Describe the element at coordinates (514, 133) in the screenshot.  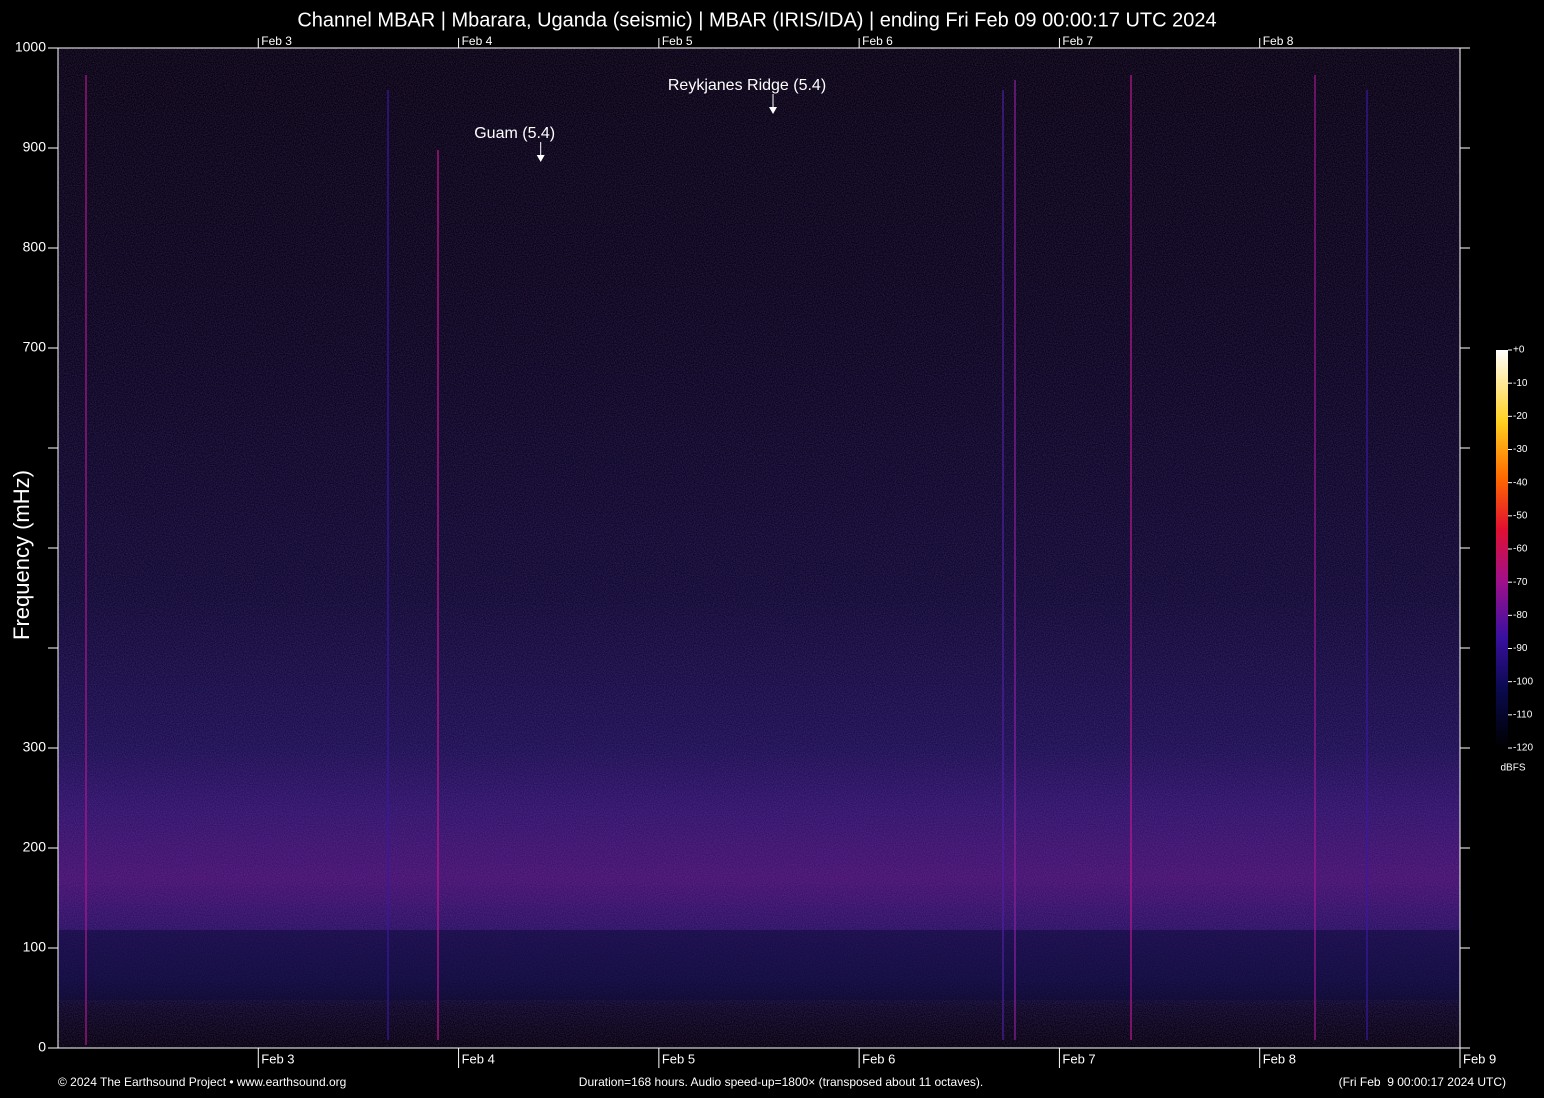
I see `annotation-label: Guam (5.4)` at that location.